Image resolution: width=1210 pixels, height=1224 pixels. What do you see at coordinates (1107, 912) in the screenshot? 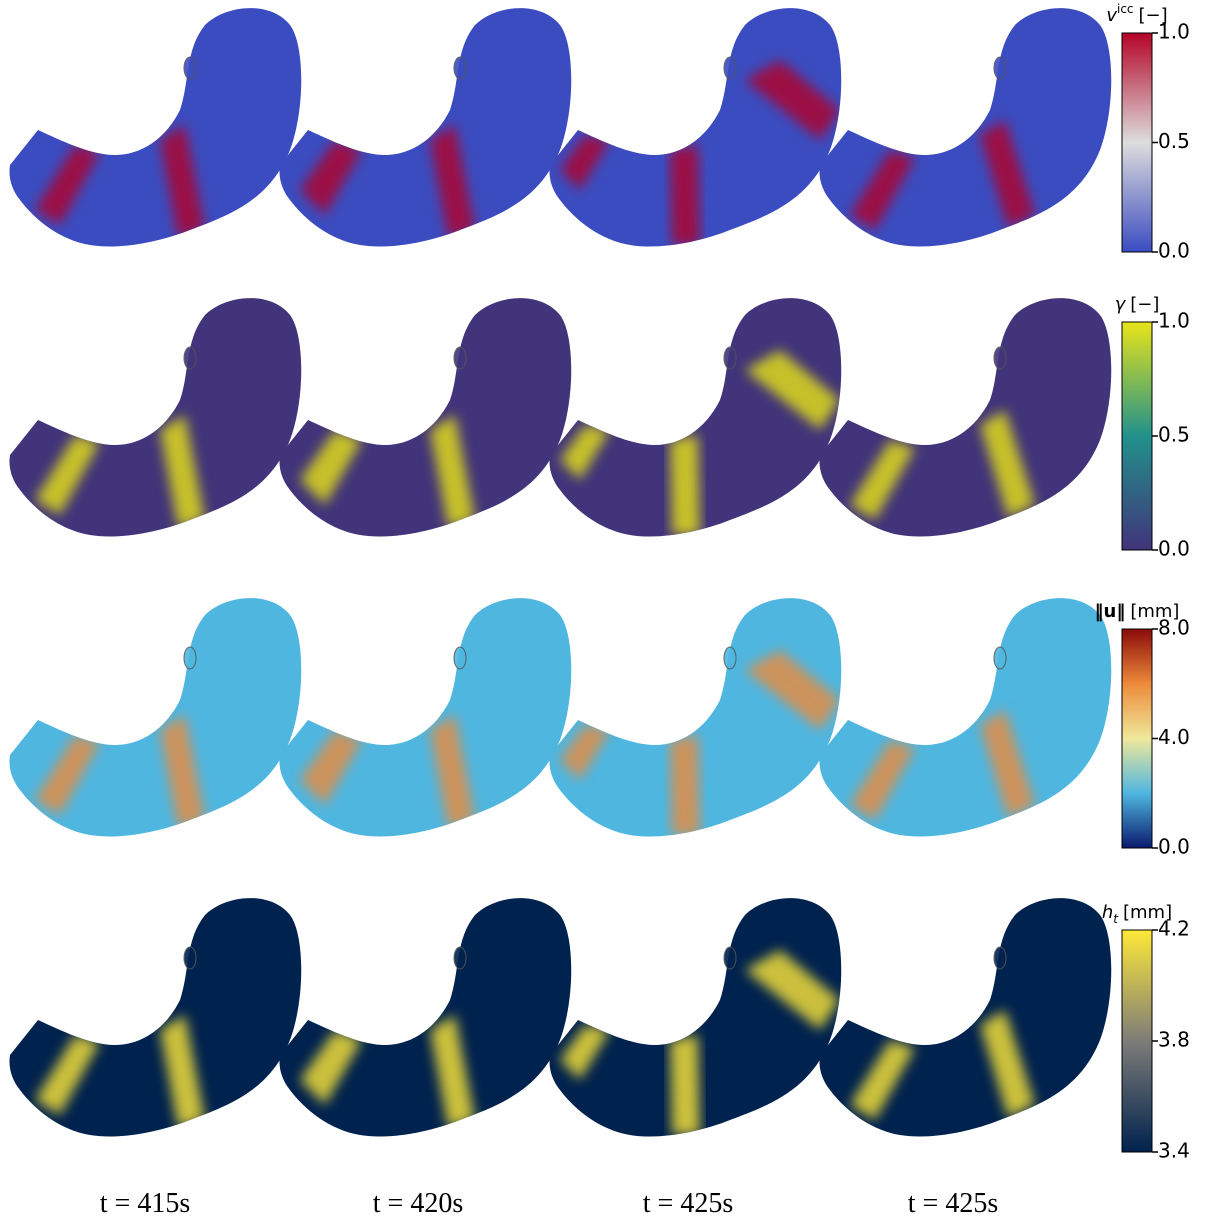
I see `colorbar-symbol: h` at bounding box center [1107, 912].